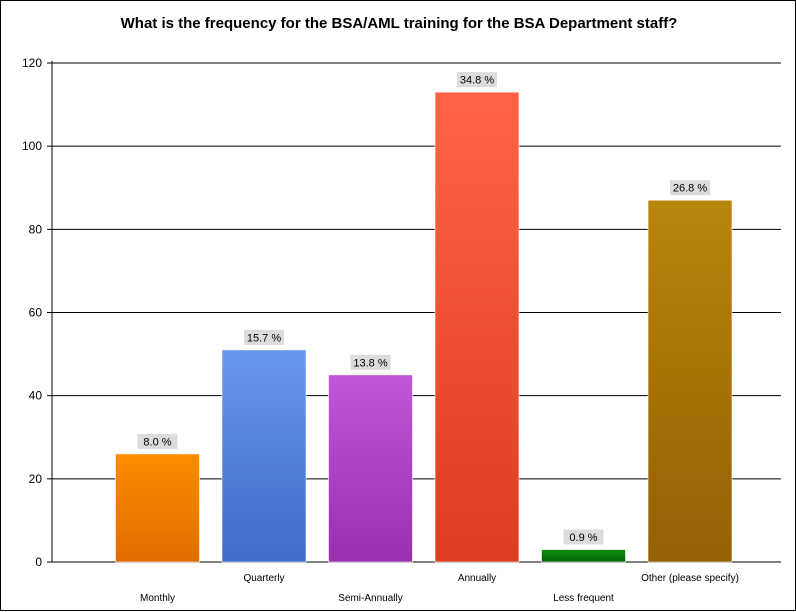 The image size is (796, 612). Describe the element at coordinates (477, 327) in the screenshot. I see `bar-annually` at that location.